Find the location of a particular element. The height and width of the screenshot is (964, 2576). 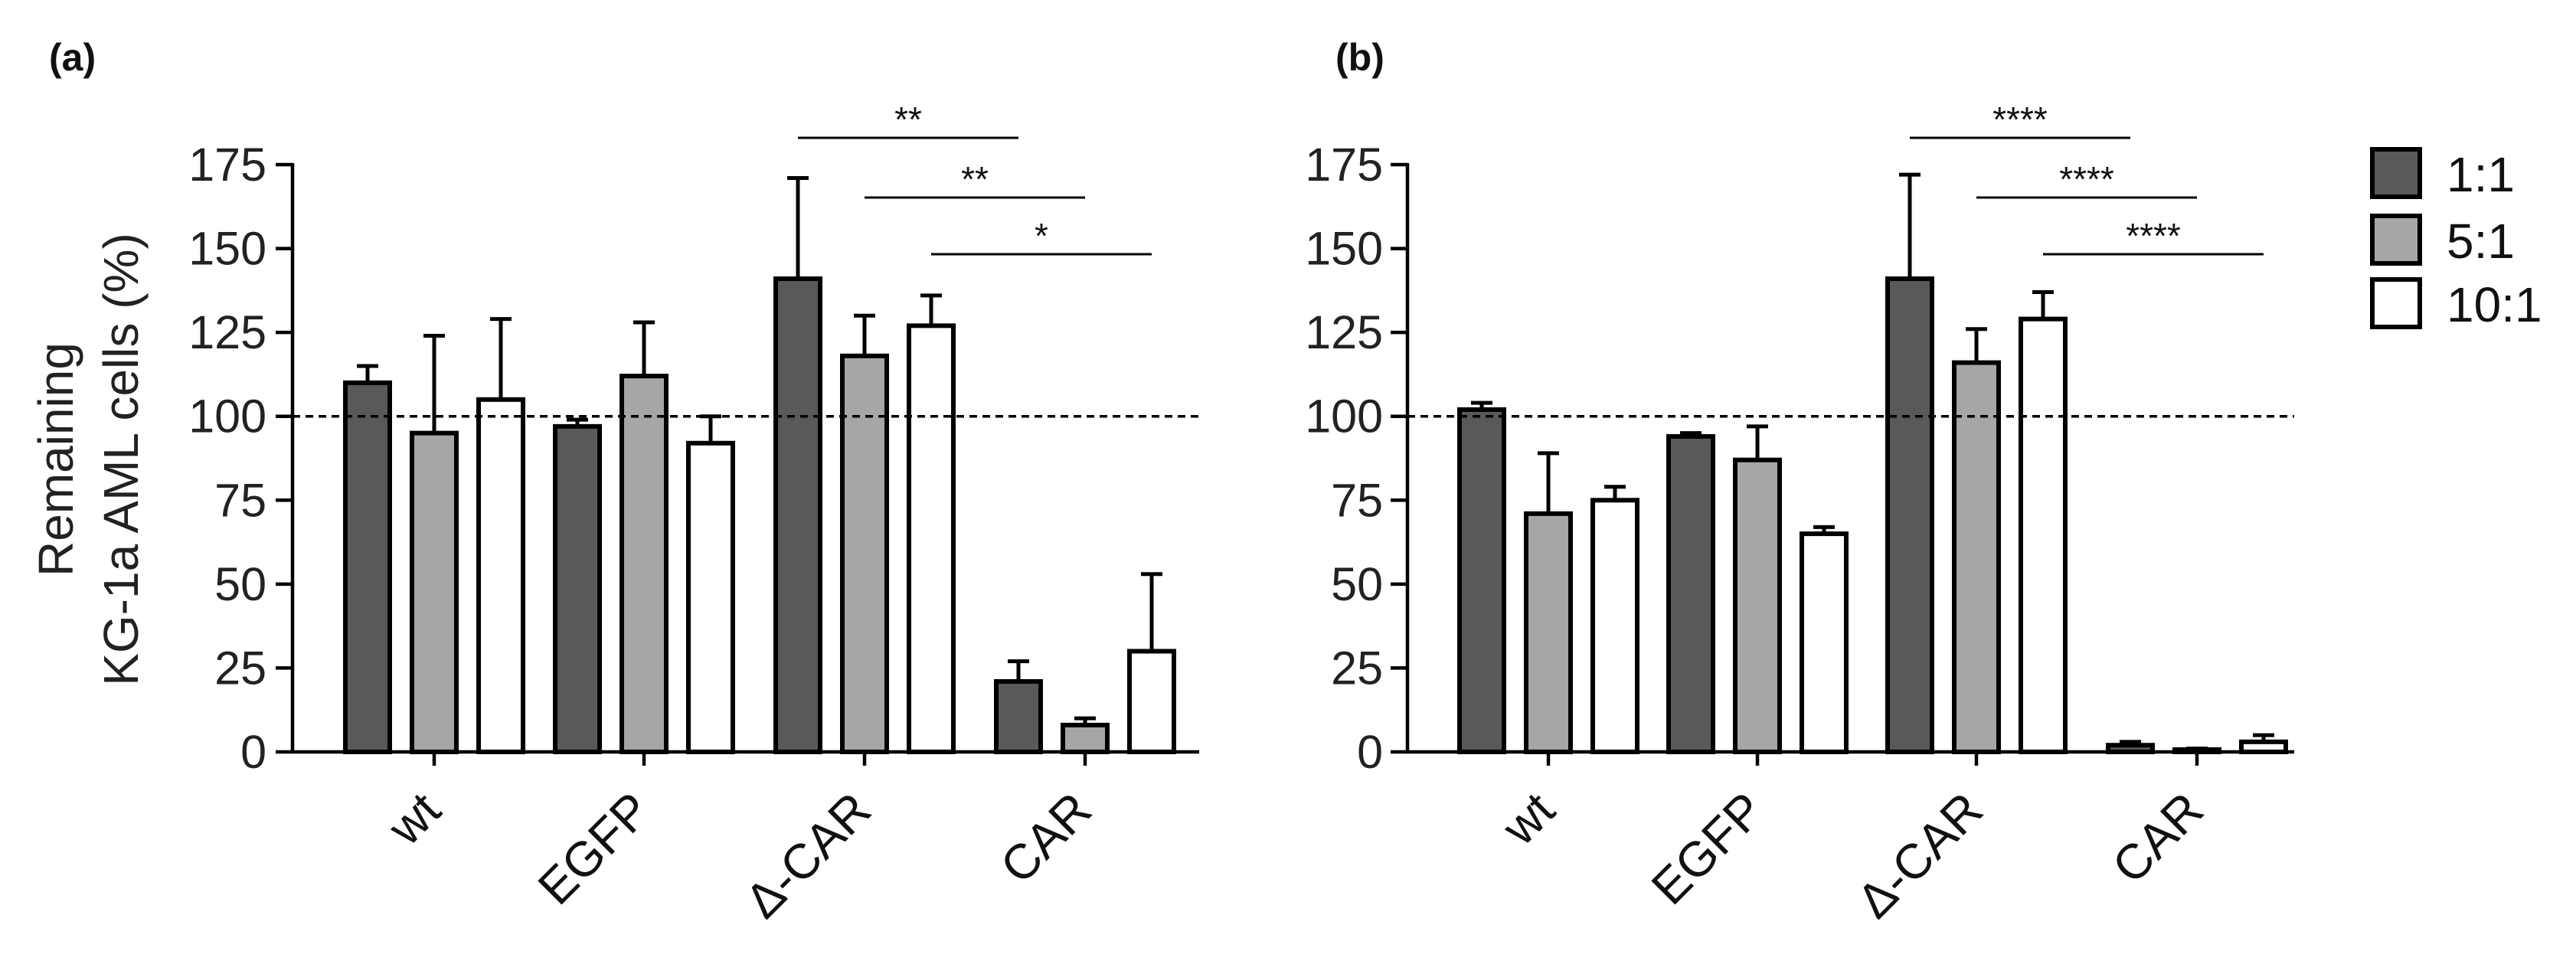

legend-label: 10:1 is located at coordinates (2494, 304).